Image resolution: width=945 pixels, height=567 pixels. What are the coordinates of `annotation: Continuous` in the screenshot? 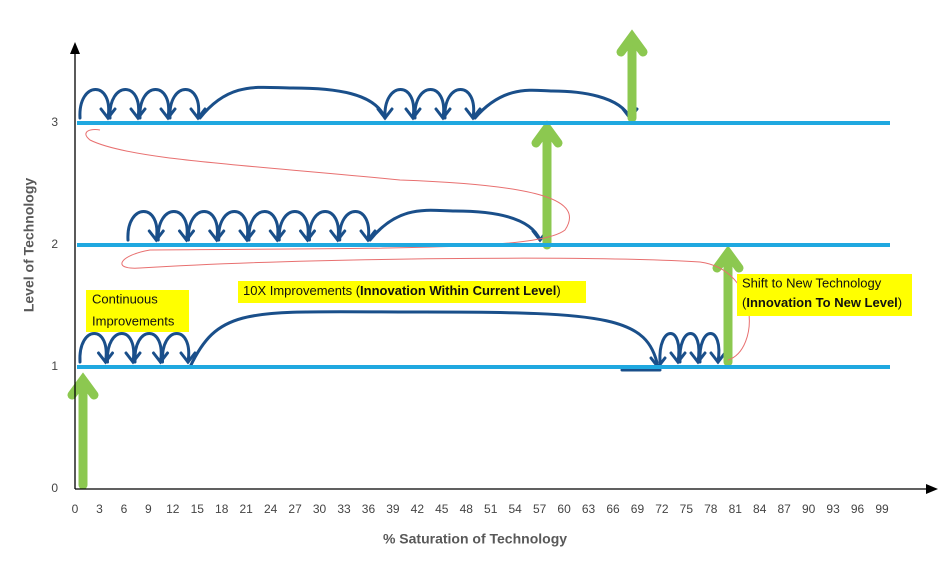 It's located at (125, 298).